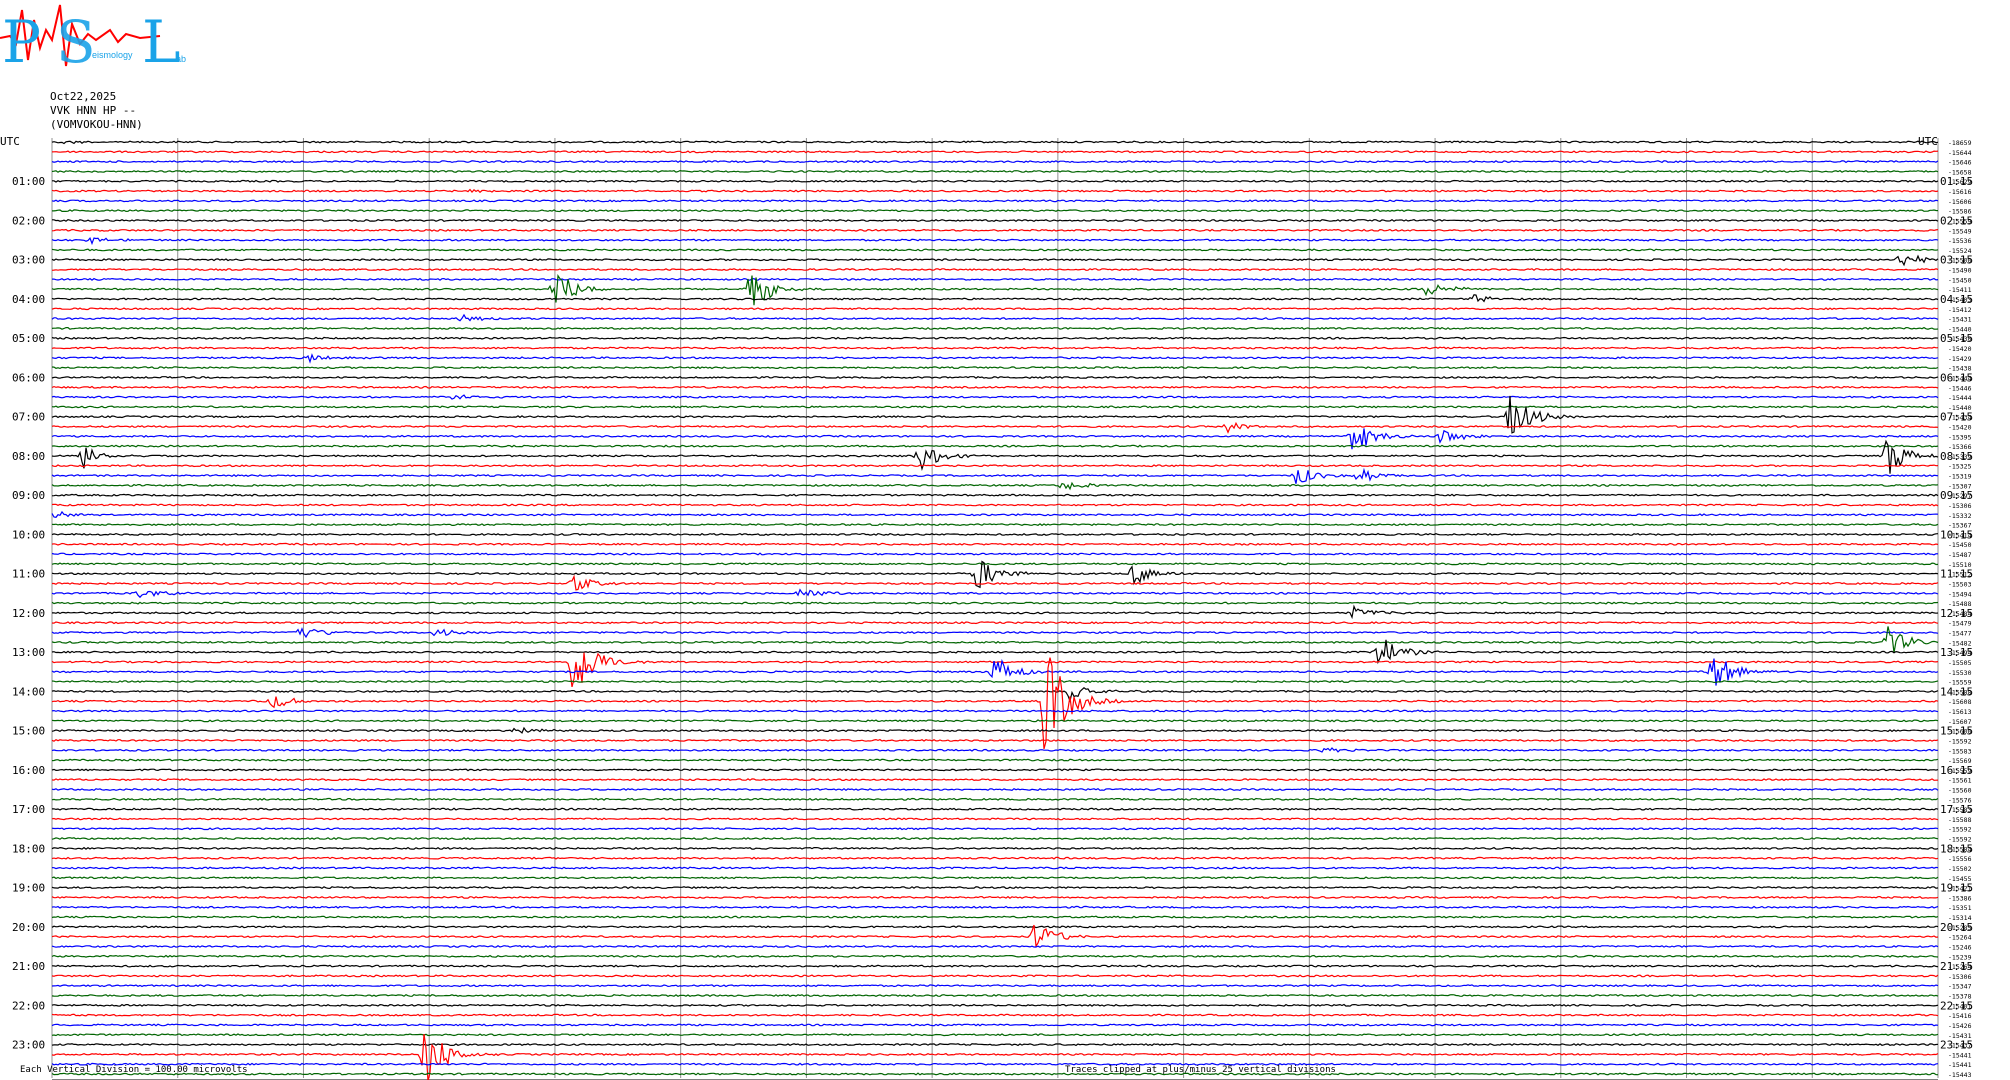 This screenshot has height=1080, width=2010. What do you see at coordinates (1960, 673) in the screenshot?
I see `trace-offset-label: -15530` at bounding box center [1960, 673].